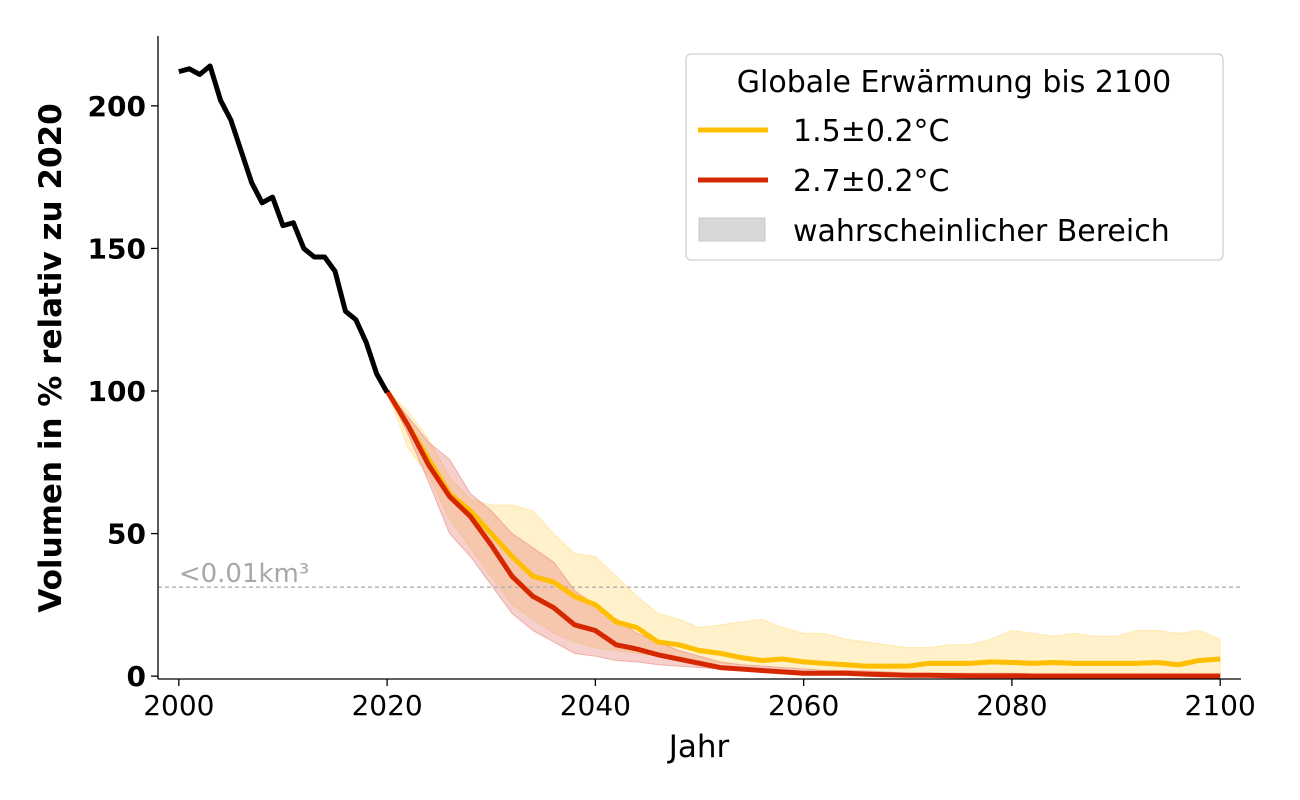  Describe the element at coordinates (1011, 705) in the screenshot. I see `x-tick-label: 2080` at that location.